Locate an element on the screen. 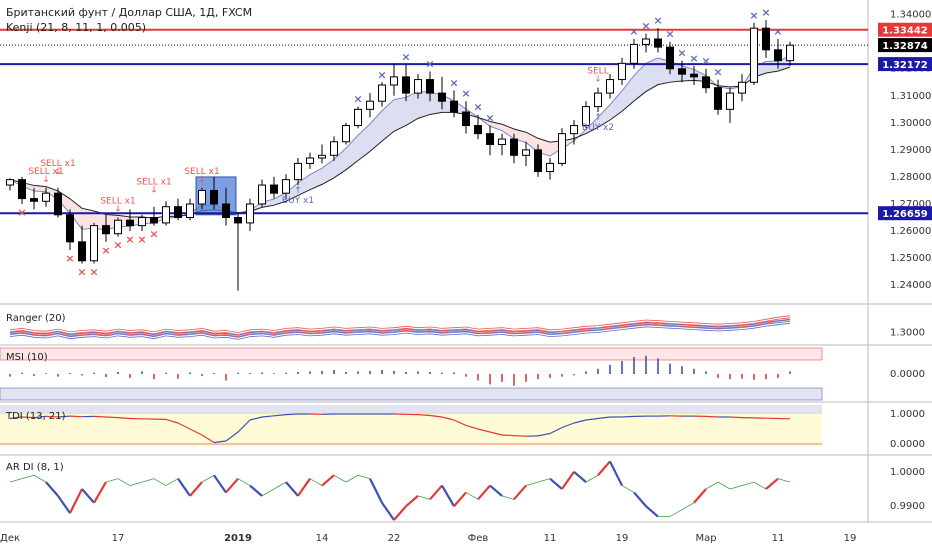 The image size is (932, 550). date-tick-label: 22 is located at coordinates (394, 538).